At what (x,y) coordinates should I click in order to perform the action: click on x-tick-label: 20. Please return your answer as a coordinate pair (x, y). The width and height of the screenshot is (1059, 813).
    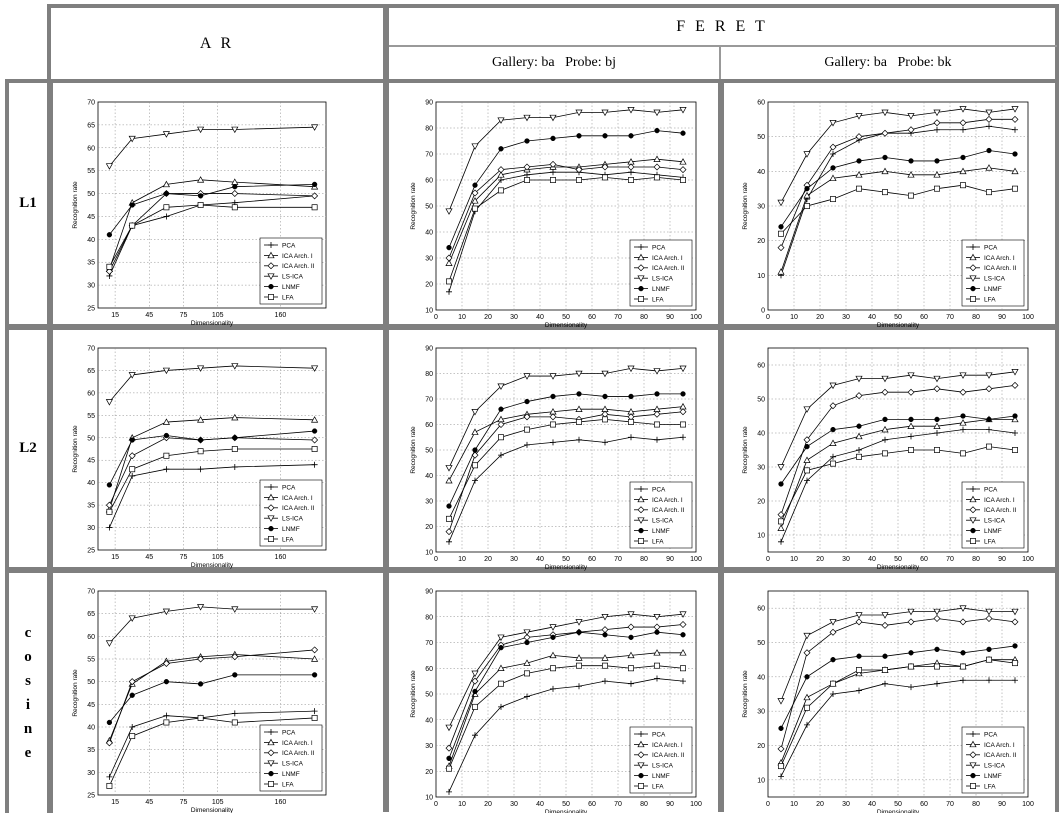
    Looking at the image, I should click on (488, 804).